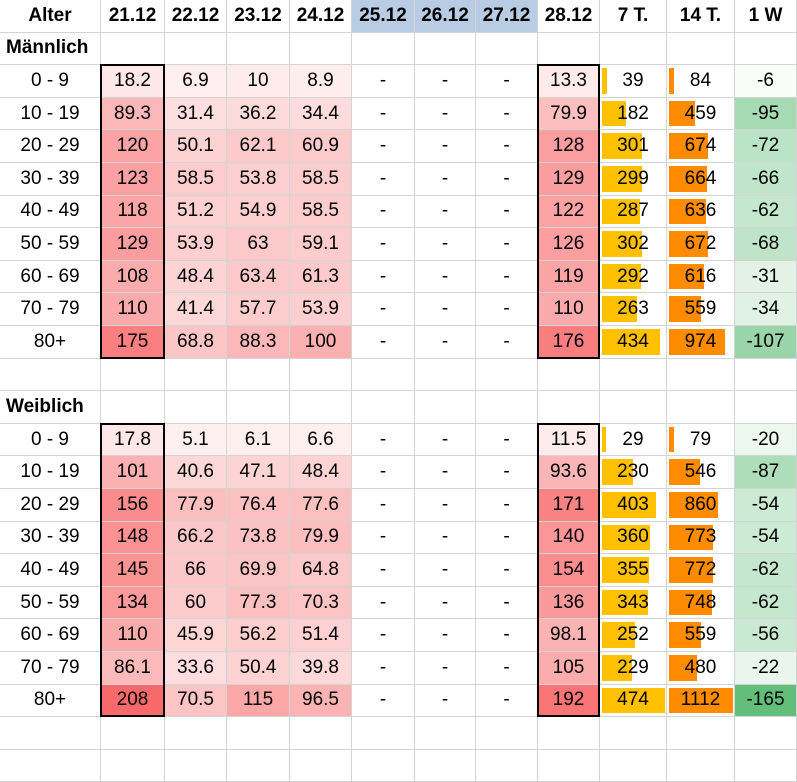 The image size is (797, 782). I want to click on header-cell-2: 22.12, so click(196, 16).